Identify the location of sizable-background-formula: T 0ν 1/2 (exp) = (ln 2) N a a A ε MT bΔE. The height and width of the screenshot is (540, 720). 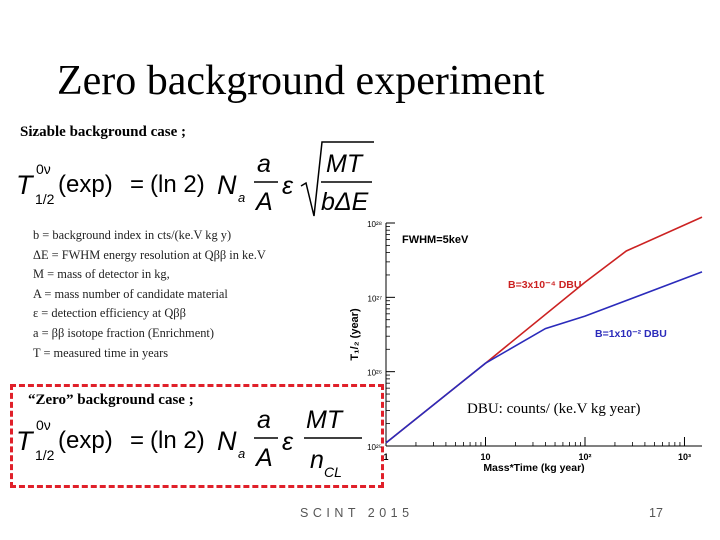
(195, 179).